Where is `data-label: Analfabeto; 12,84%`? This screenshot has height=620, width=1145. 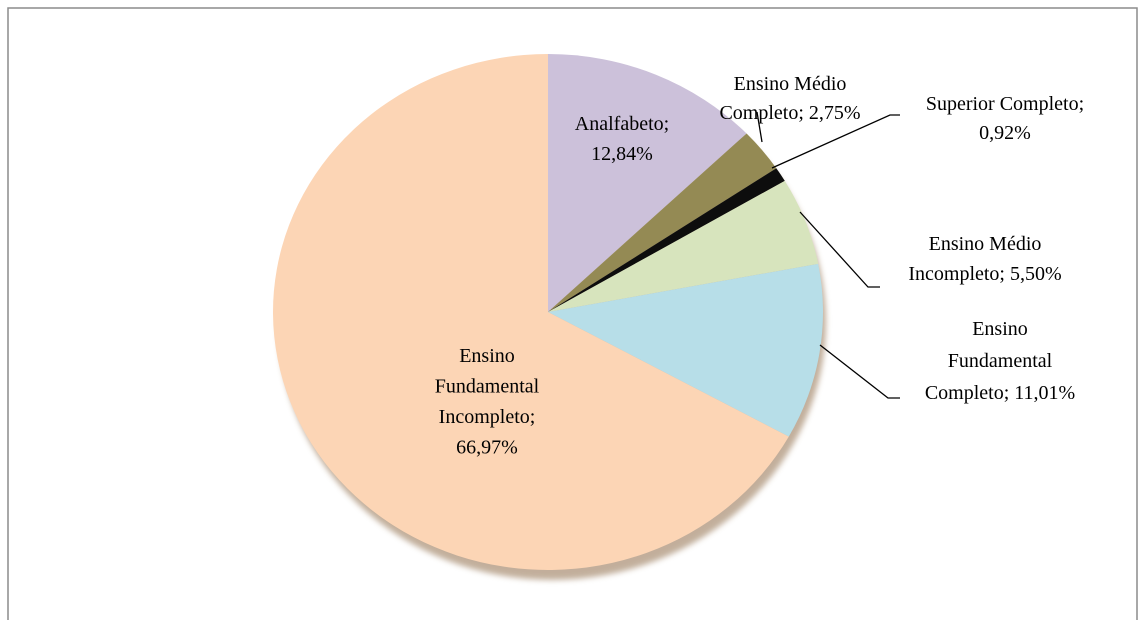 data-label: Analfabeto; 12,84% is located at coordinates (622, 139).